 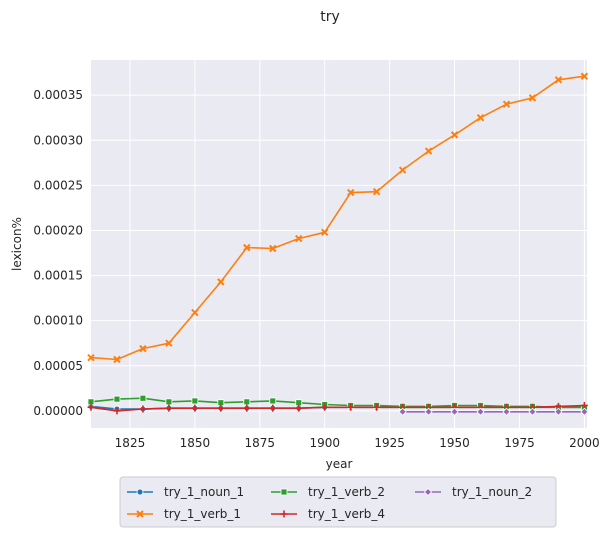 I want to click on y-tick-label: 0.00030, so click(x=58, y=140).